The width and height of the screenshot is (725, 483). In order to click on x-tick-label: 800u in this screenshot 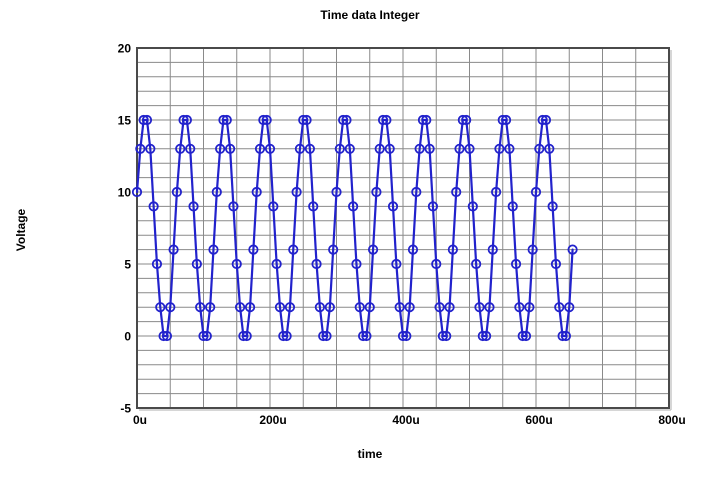, I will do `click(671, 420)`.